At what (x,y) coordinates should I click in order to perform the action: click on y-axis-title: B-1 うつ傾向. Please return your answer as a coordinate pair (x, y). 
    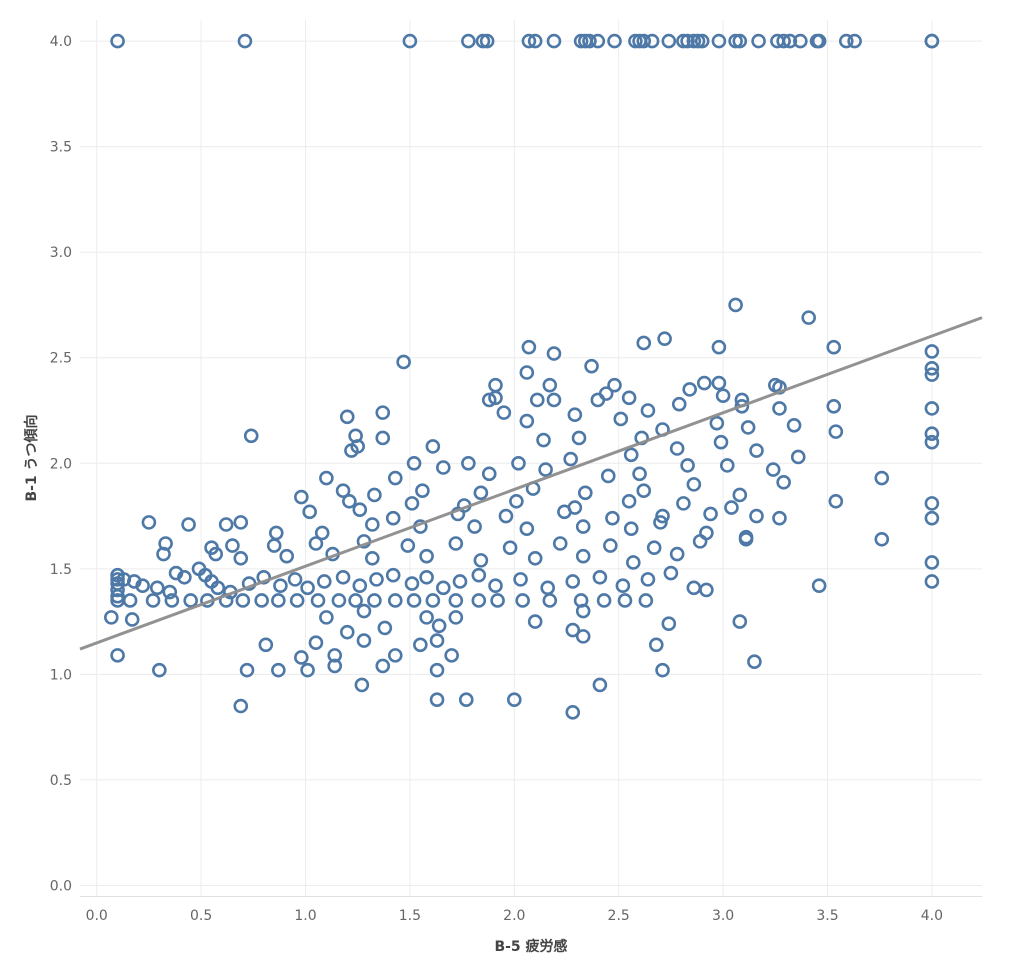
    Looking at the image, I should click on (31, 457).